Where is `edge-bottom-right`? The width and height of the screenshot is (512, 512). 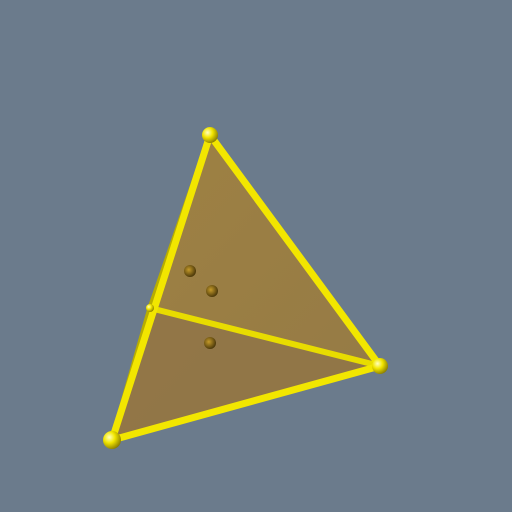
edge-bottom-right is located at coordinates (246, 403).